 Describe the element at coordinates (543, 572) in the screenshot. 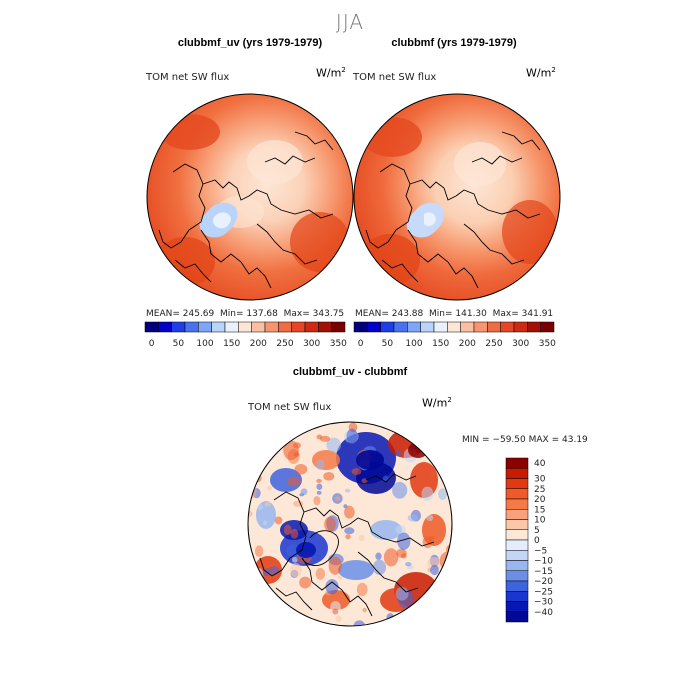

I see `diff-colorbar-tick-label: −15` at that location.